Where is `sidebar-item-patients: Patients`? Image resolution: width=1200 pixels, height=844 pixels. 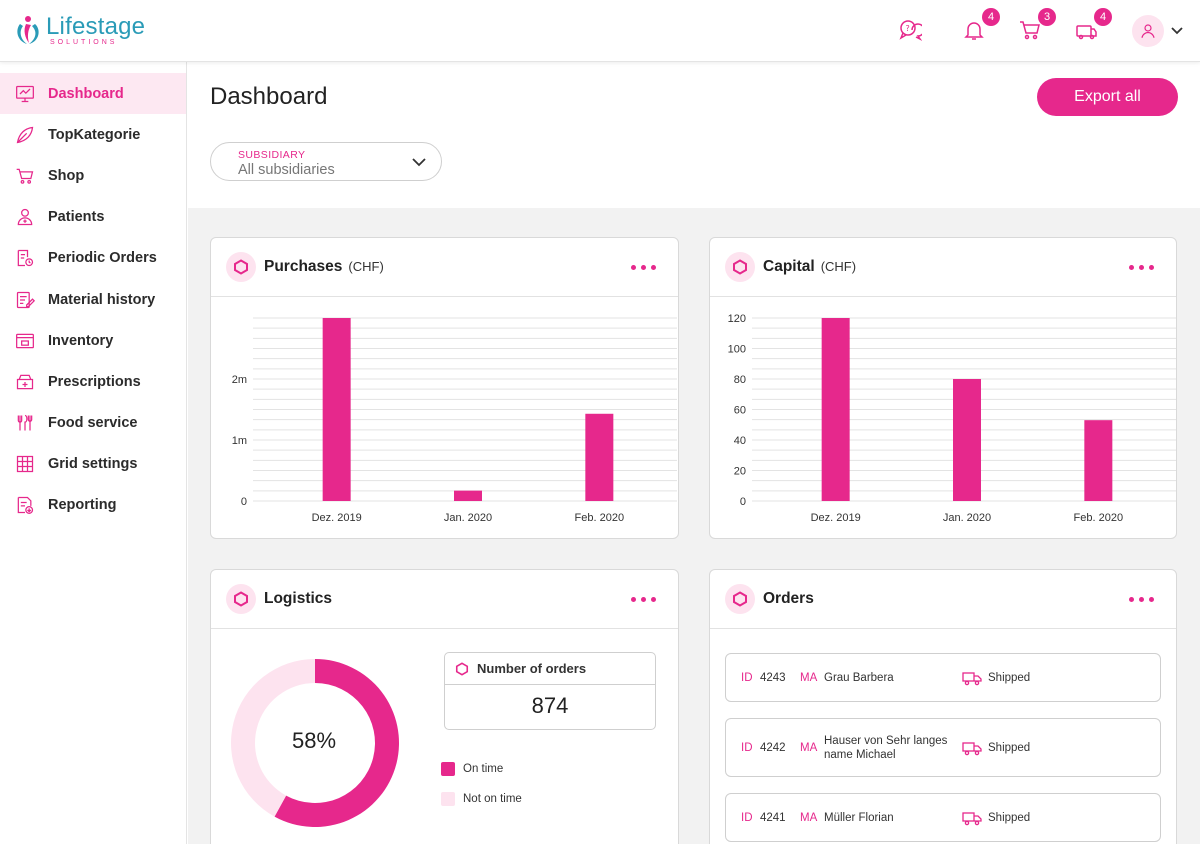 sidebar-item-patients: Patients is located at coordinates (93, 217).